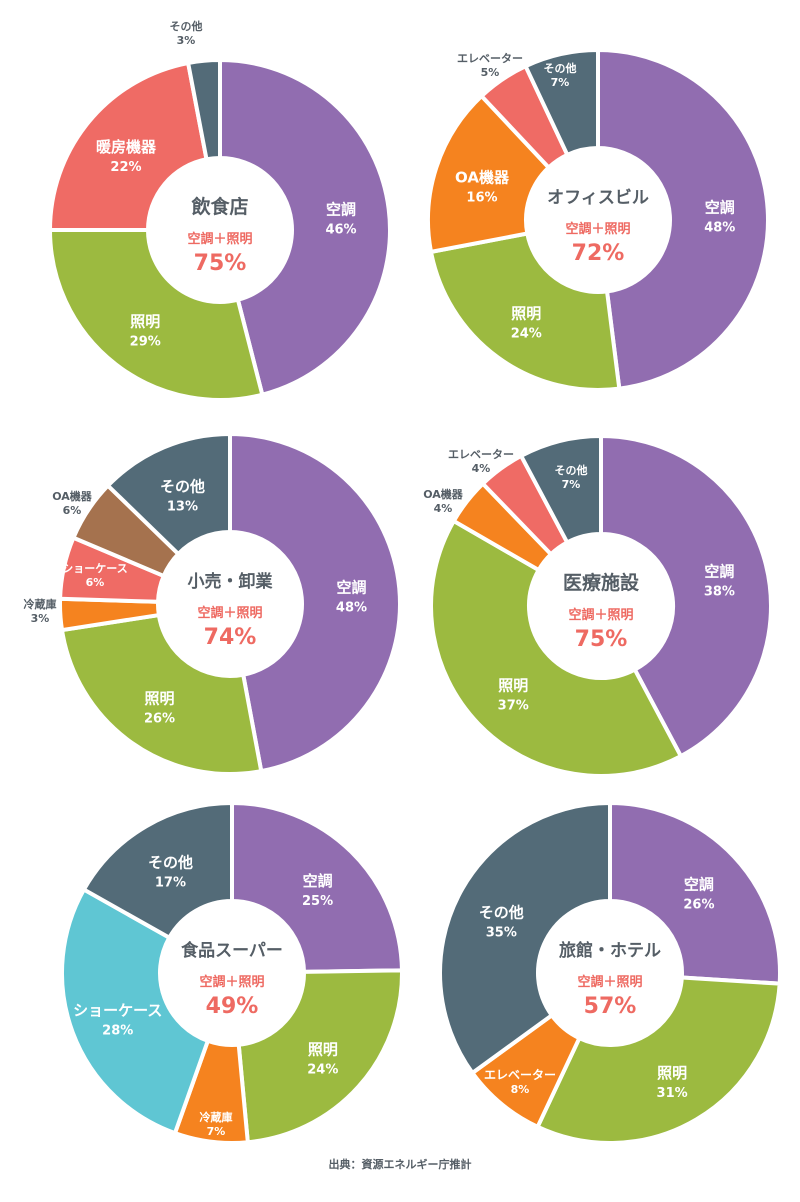 The height and width of the screenshot is (1202, 800). What do you see at coordinates (220, 263) in the screenshot?
I see `chart-total: 75%` at bounding box center [220, 263].